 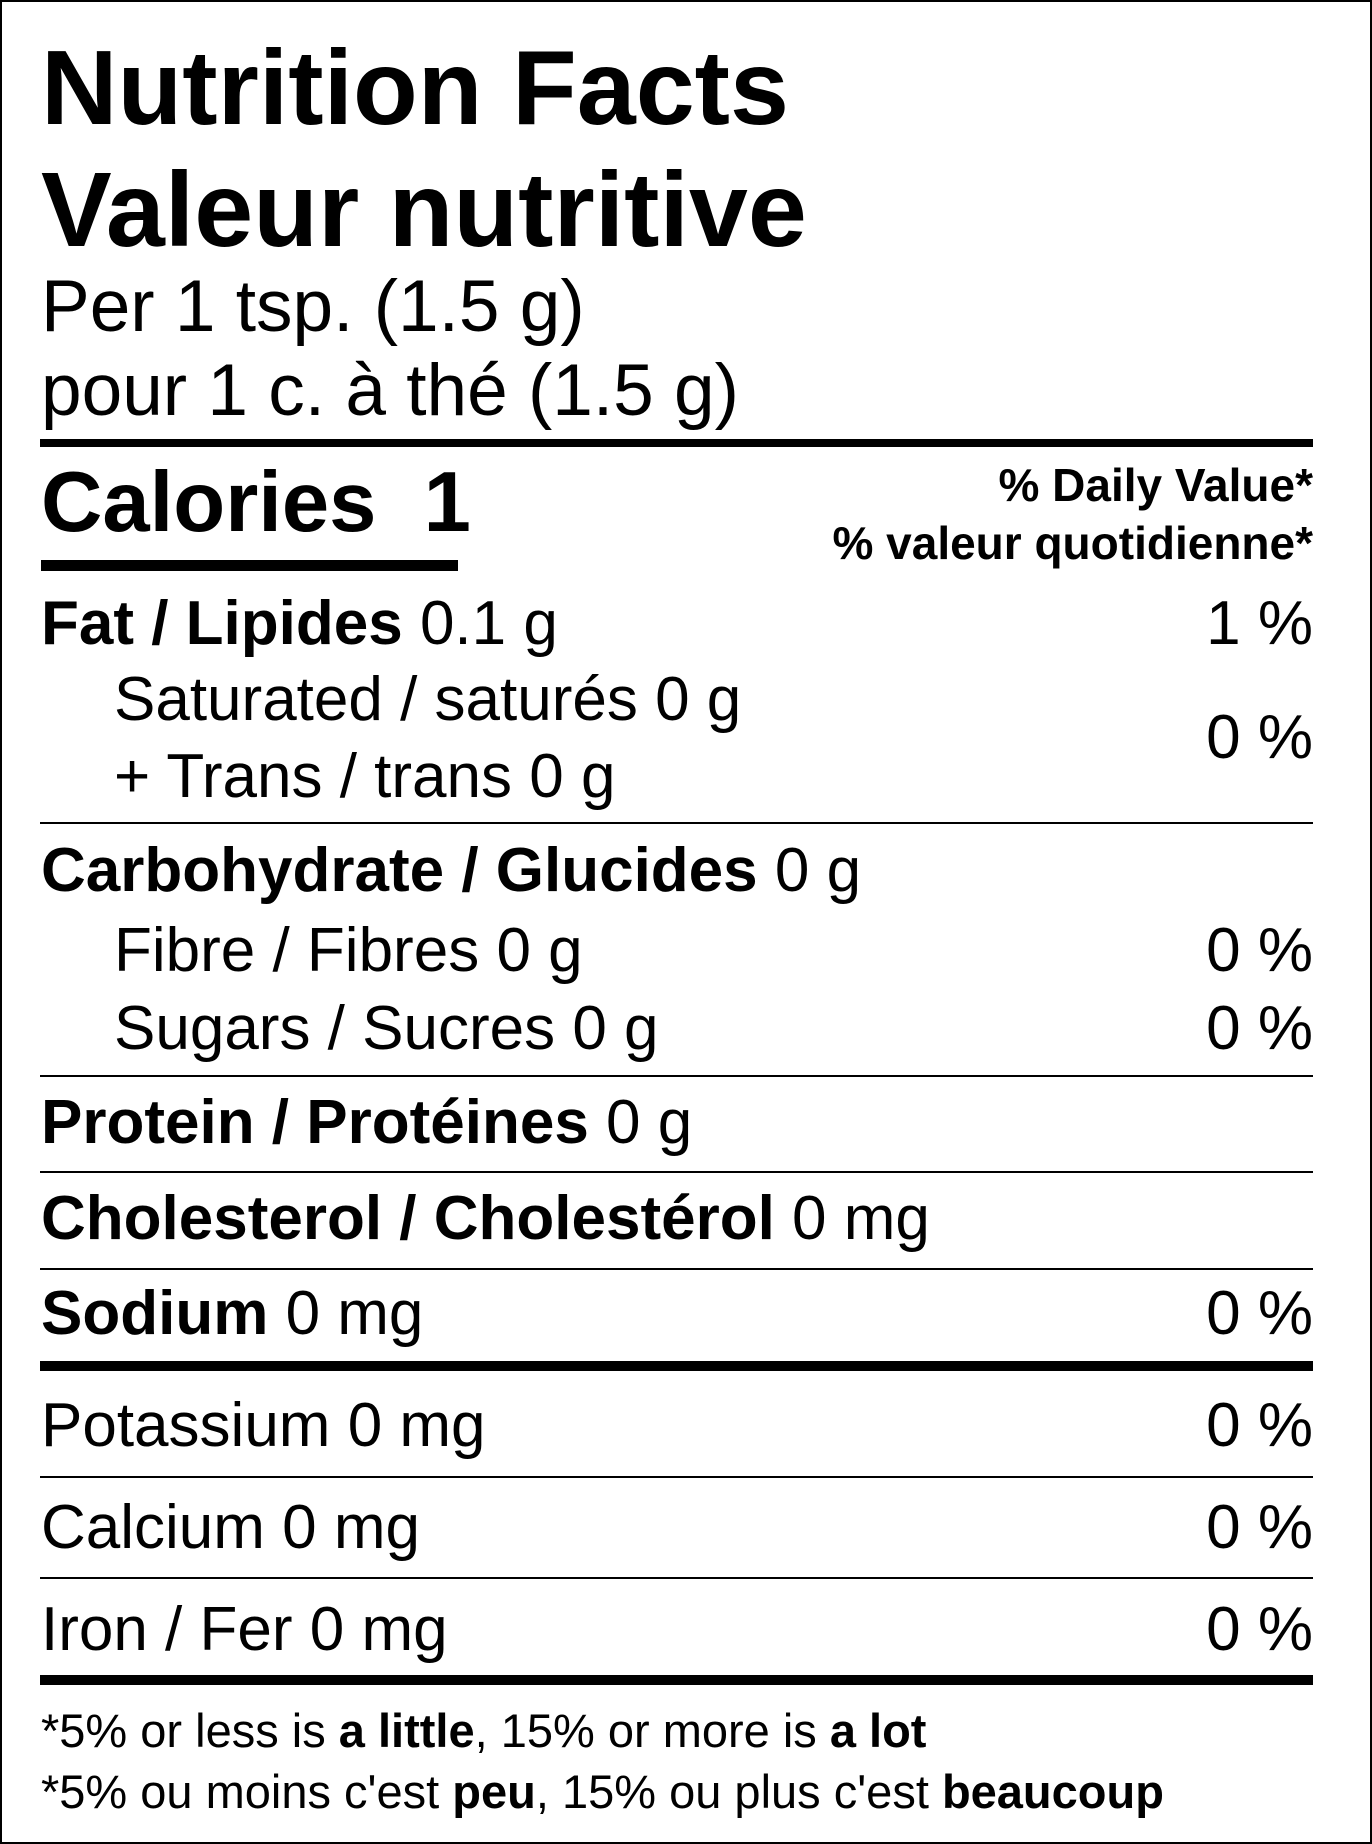 I want to click on potassium-dv: 0 %, so click(x=1259, y=1425).